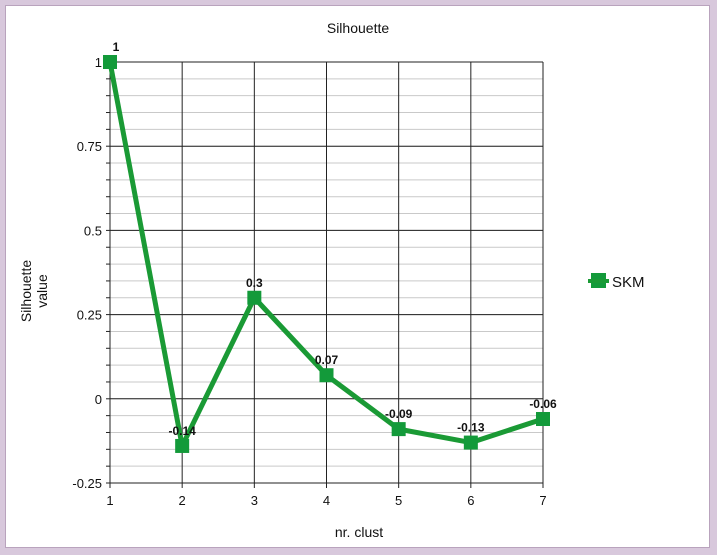 This screenshot has width=717, height=555. I want to click on data-label: -0.14, so click(182, 431).